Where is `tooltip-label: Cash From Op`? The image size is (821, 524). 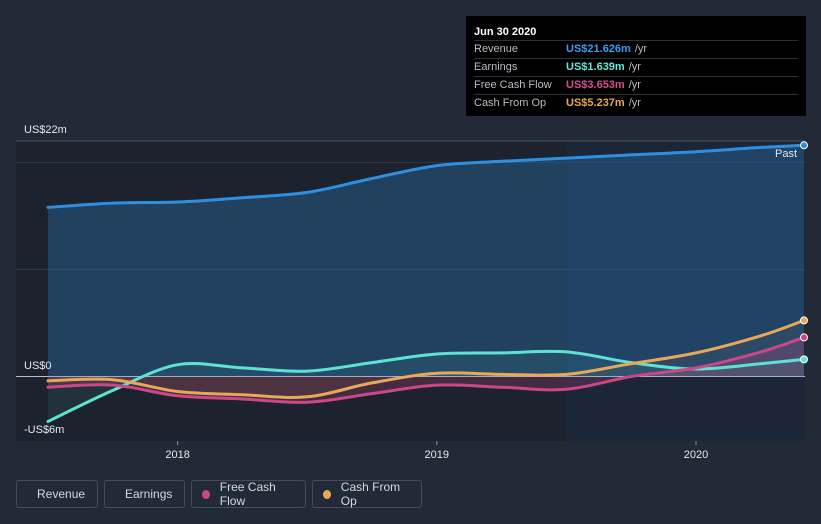 tooltip-label: Cash From Op is located at coordinates (510, 103).